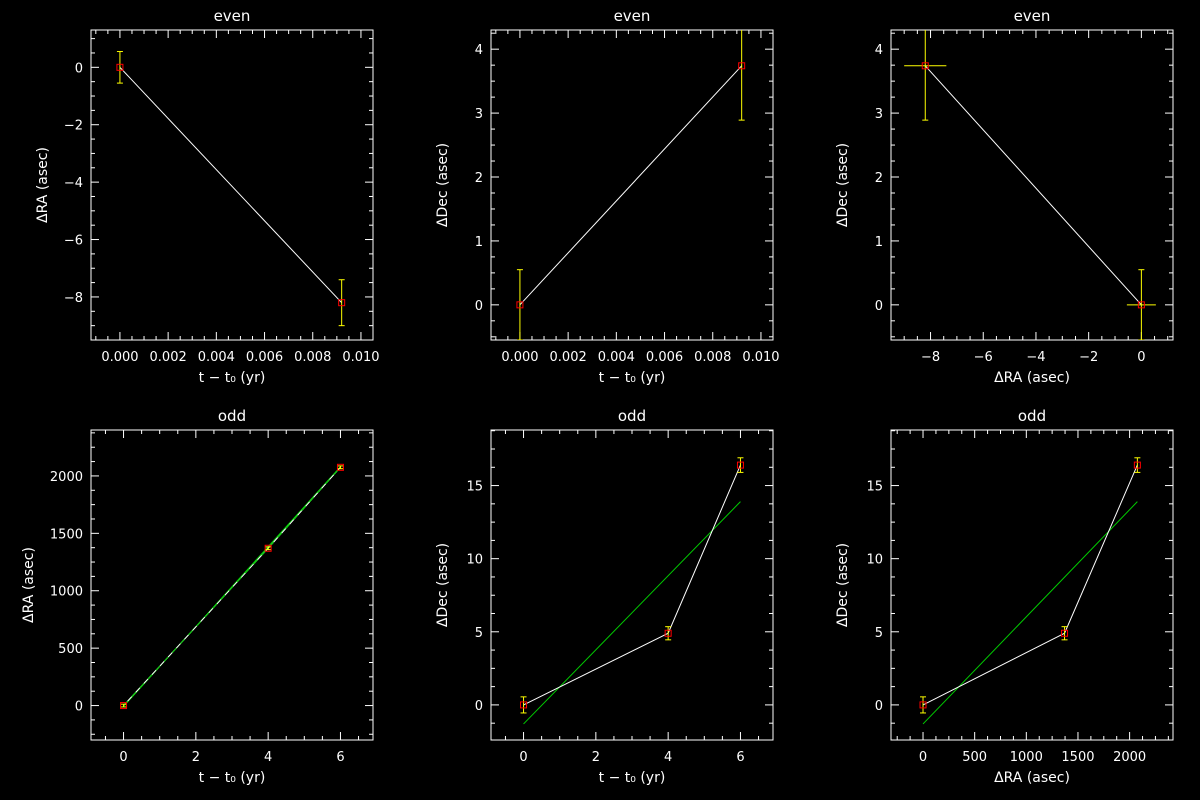 The image size is (1200, 800). I want to click on x-tick-label: −4, so click(1035, 357).